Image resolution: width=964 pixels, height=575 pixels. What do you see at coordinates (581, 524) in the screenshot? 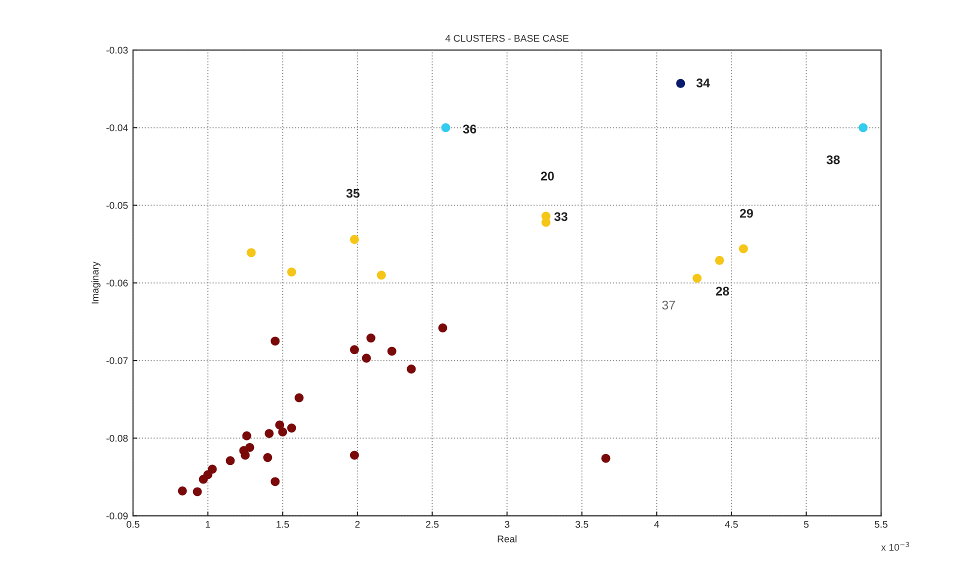
I see `x-tick-label: 3.5` at bounding box center [581, 524].